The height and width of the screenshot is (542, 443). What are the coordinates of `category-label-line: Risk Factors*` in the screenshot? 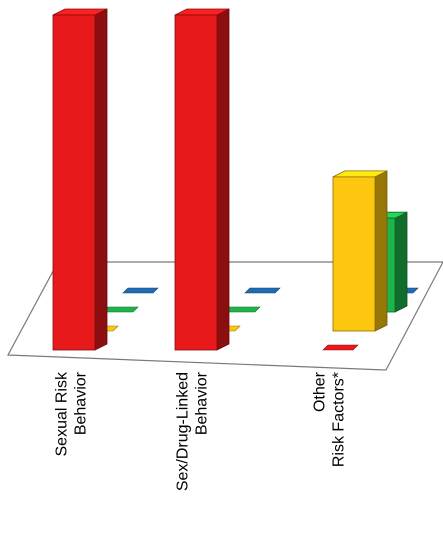 It's located at (339, 419).